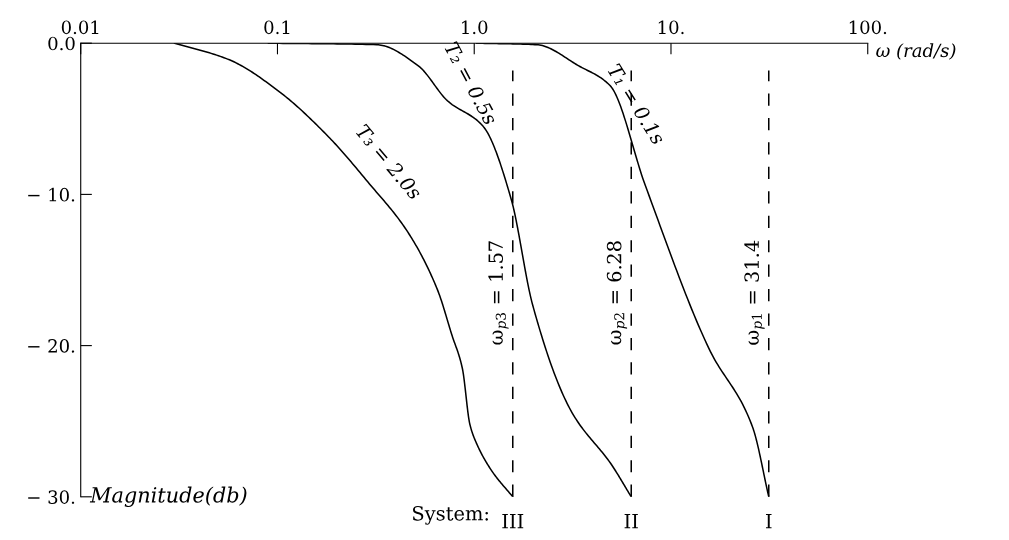  I want to click on x-tick-label: 10., so click(671, 27).